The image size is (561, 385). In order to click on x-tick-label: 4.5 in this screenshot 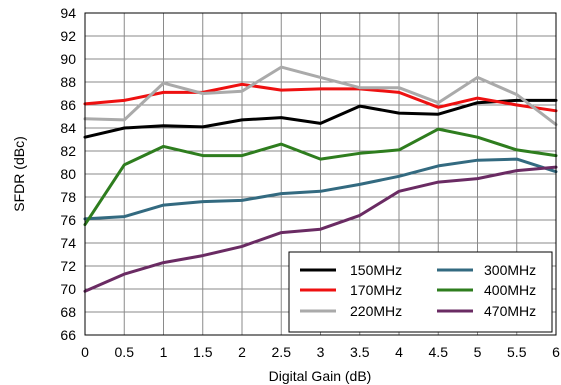, I will do `click(439, 352)`.